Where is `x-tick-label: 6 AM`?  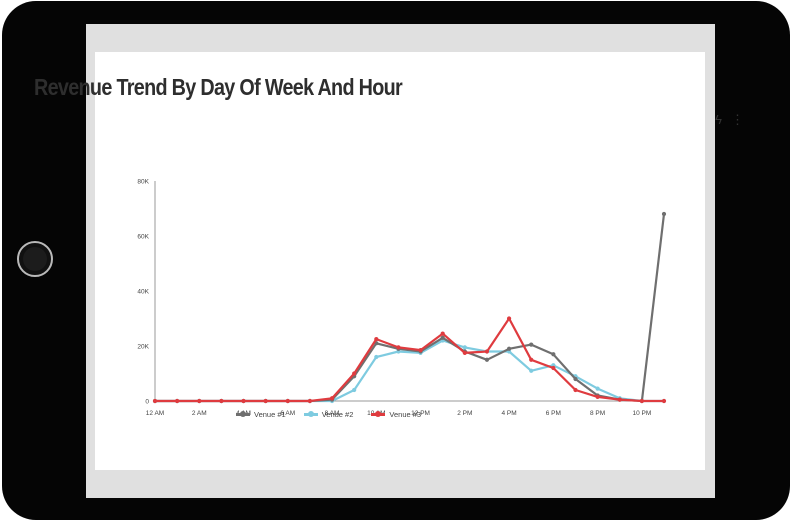 x-tick-label: 6 AM is located at coordinates (287, 413).